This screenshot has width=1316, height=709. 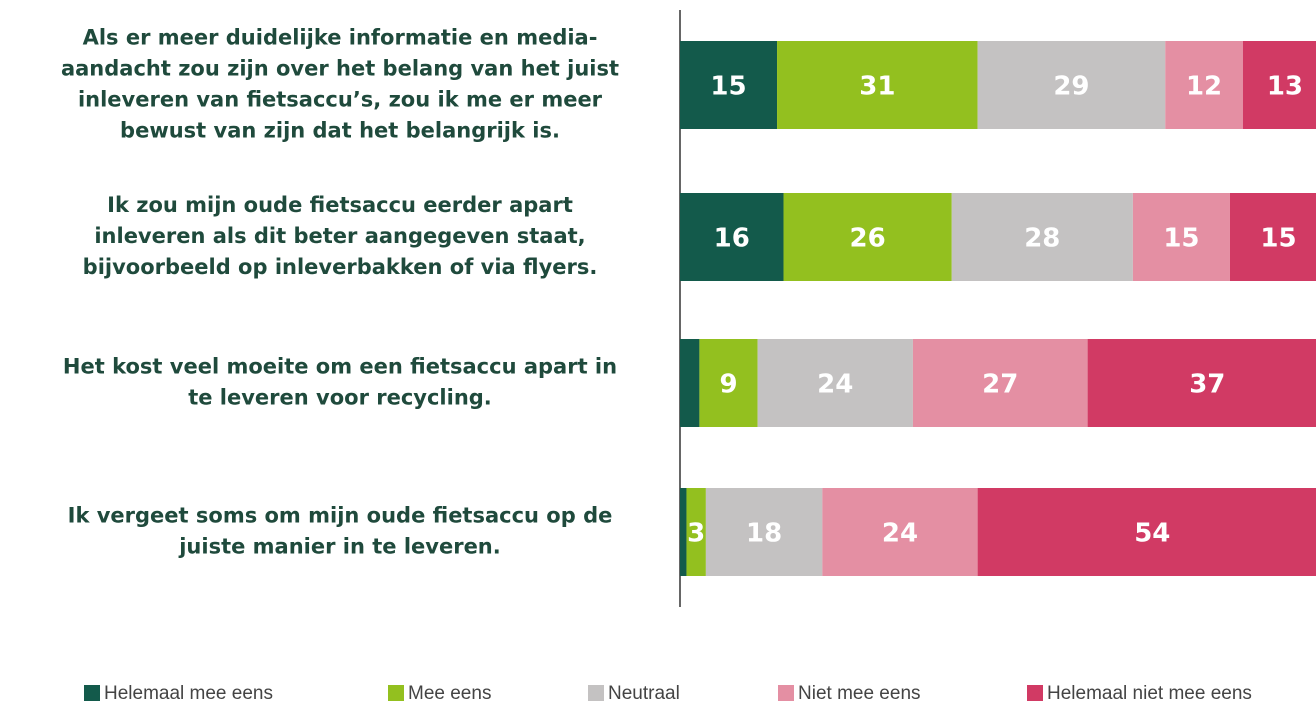 I want to click on value-label: 12, so click(x=1204, y=87).